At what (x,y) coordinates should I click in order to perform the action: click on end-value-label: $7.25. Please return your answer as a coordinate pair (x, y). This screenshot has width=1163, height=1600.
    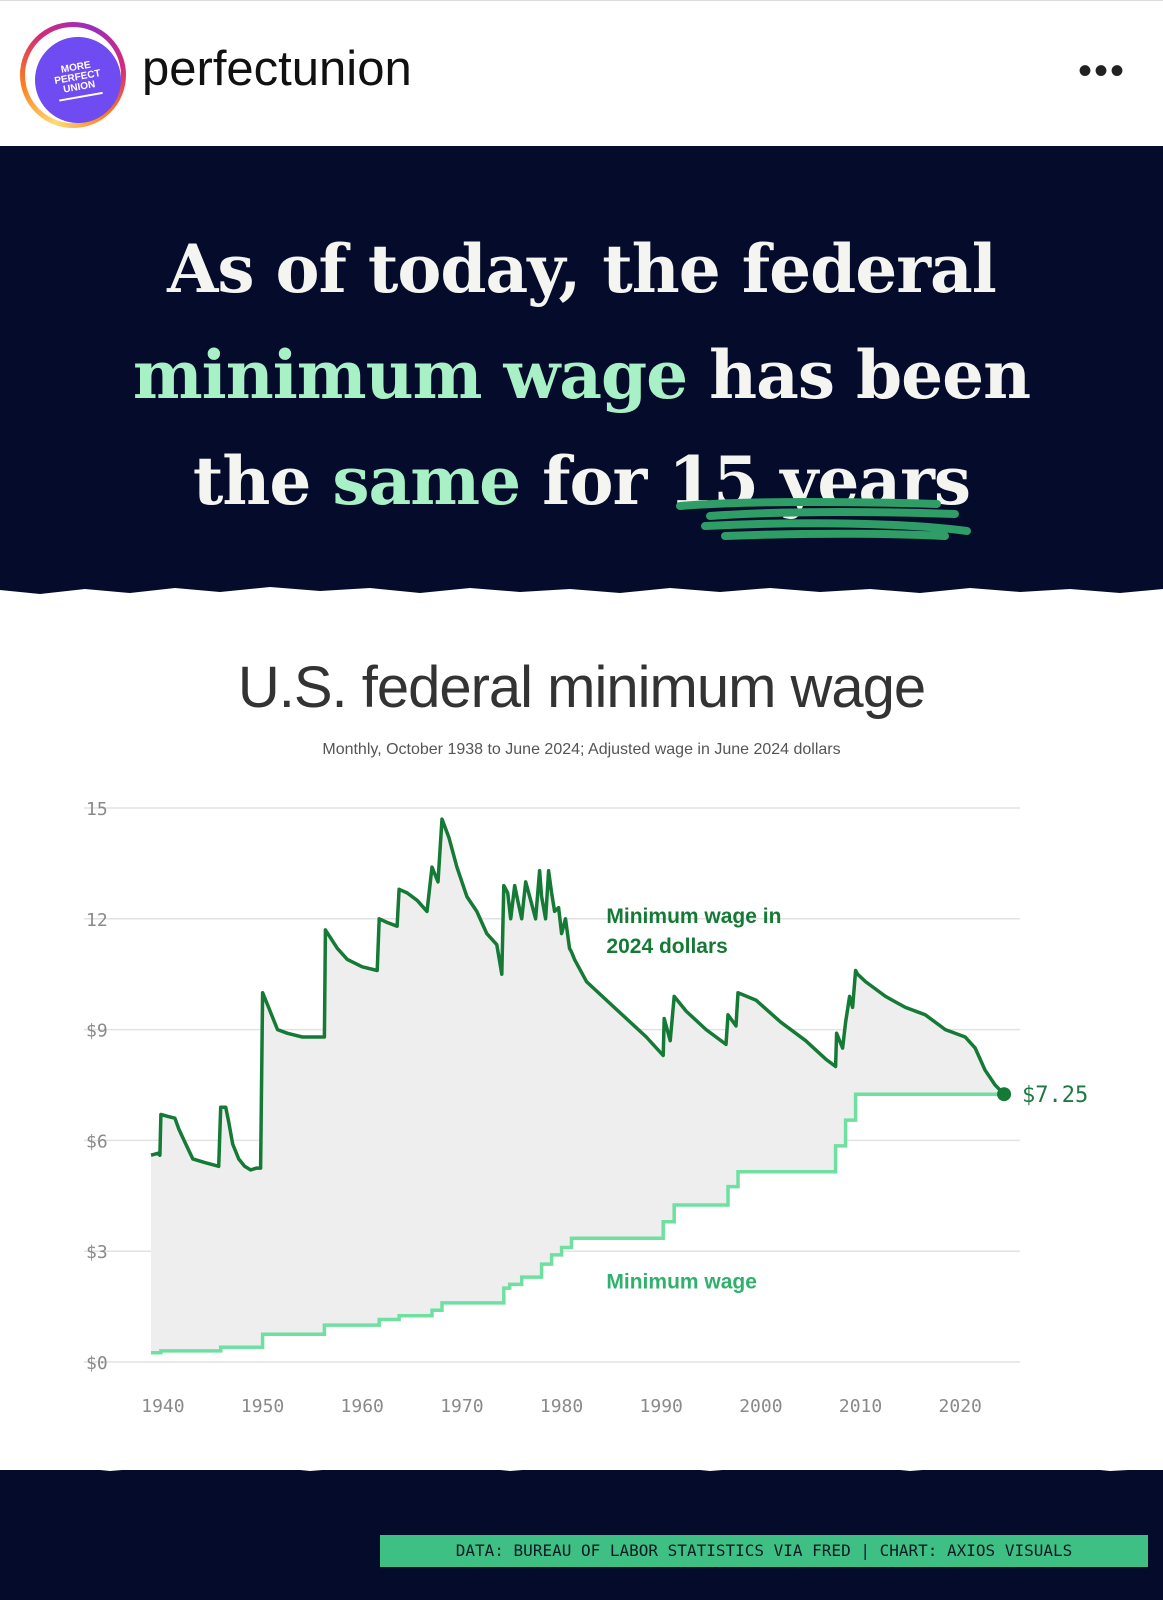
    Looking at the image, I should click on (1055, 1095).